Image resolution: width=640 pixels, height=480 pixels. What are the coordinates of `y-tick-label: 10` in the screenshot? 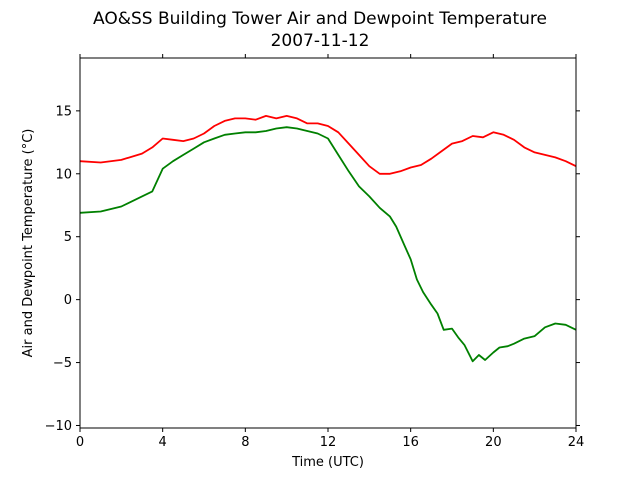 It's located at (63, 174).